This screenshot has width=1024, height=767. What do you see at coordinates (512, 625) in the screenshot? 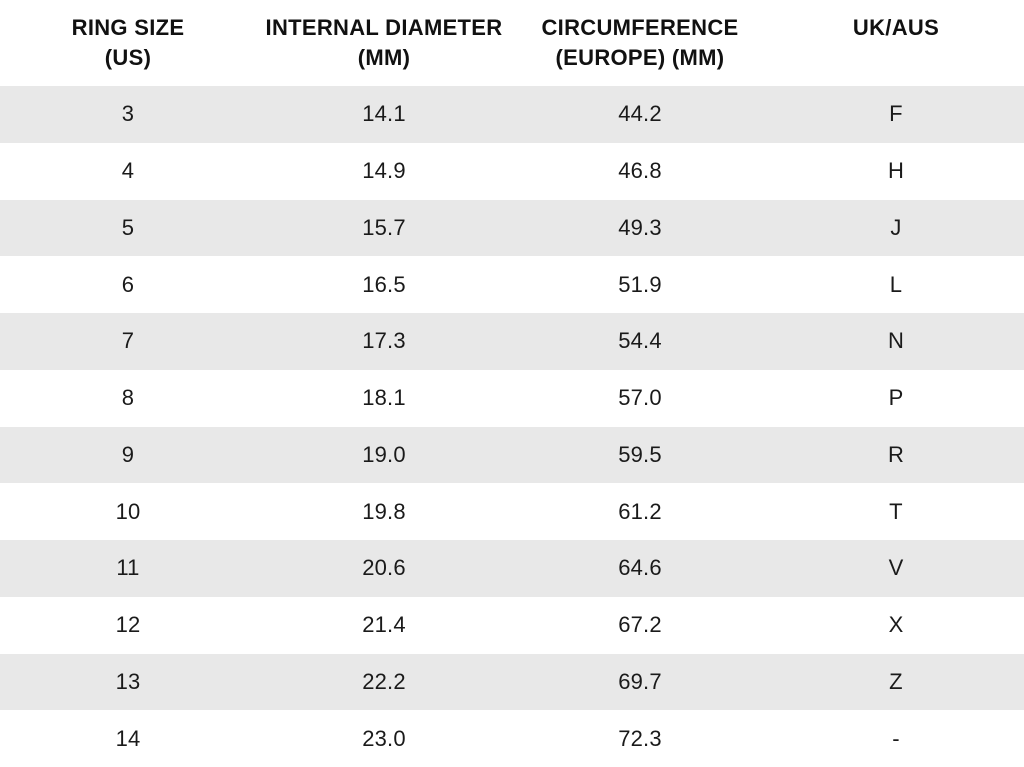
I see `table-row: 12 21.4 67.2 X` at bounding box center [512, 625].